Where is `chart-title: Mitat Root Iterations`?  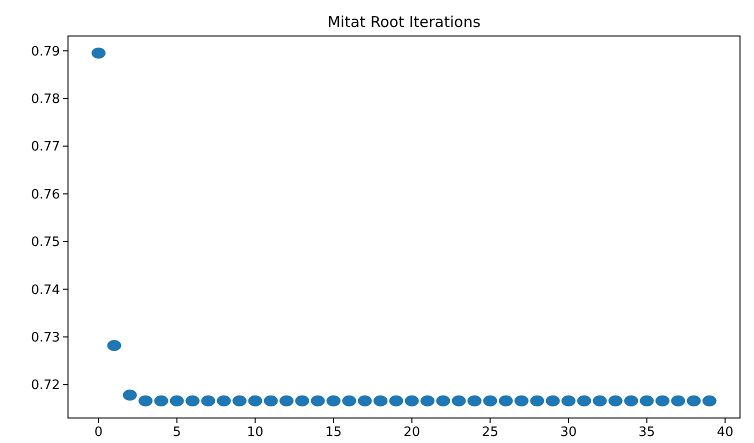
chart-title: Mitat Root Iterations is located at coordinates (404, 22).